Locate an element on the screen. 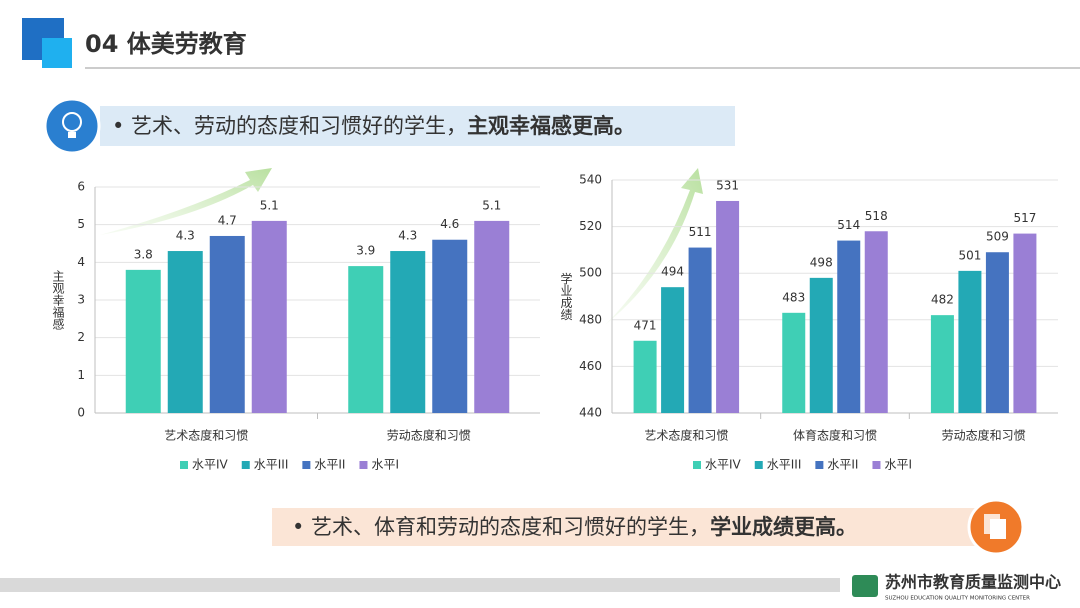 The image size is (1080, 608). callout-emphasis: 学业成绩更高。 is located at coordinates (783, 527).